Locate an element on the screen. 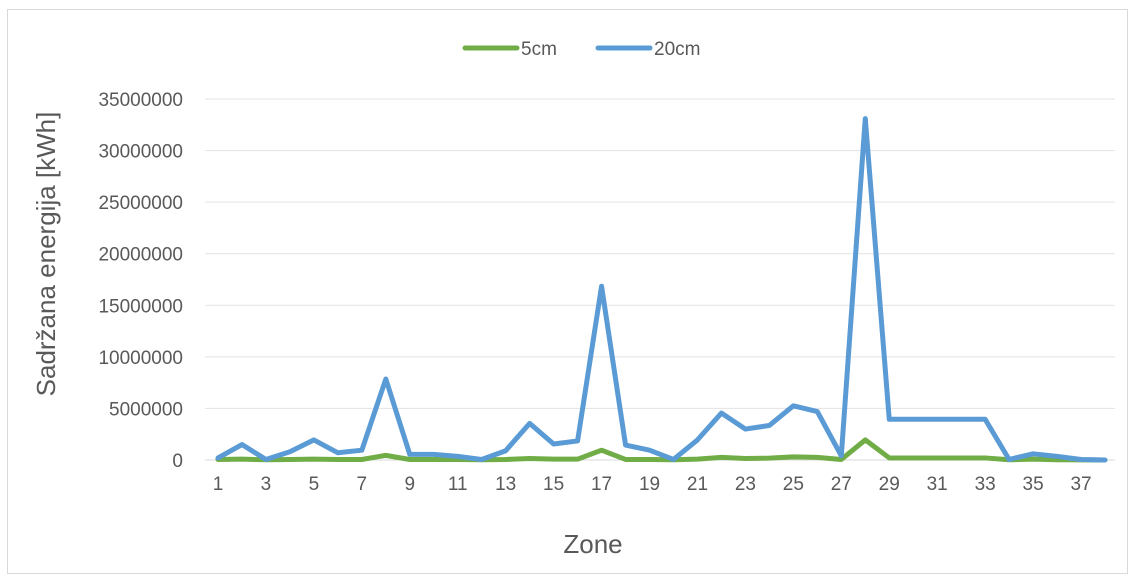 The image size is (1135, 578). x-tick-label: 21 is located at coordinates (697, 484).